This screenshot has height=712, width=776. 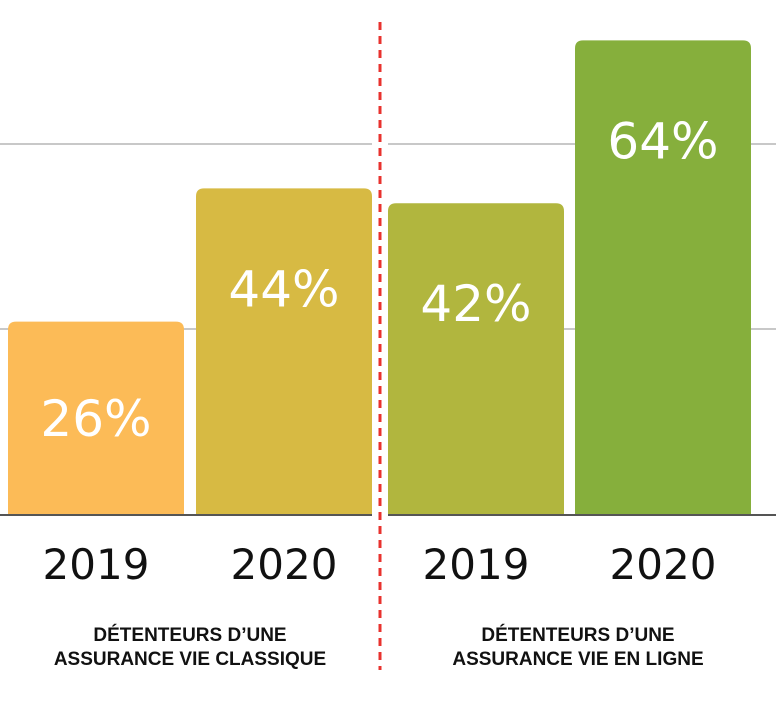 I want to click on bar-en-ligne-2019, so click(x=476, y=358).